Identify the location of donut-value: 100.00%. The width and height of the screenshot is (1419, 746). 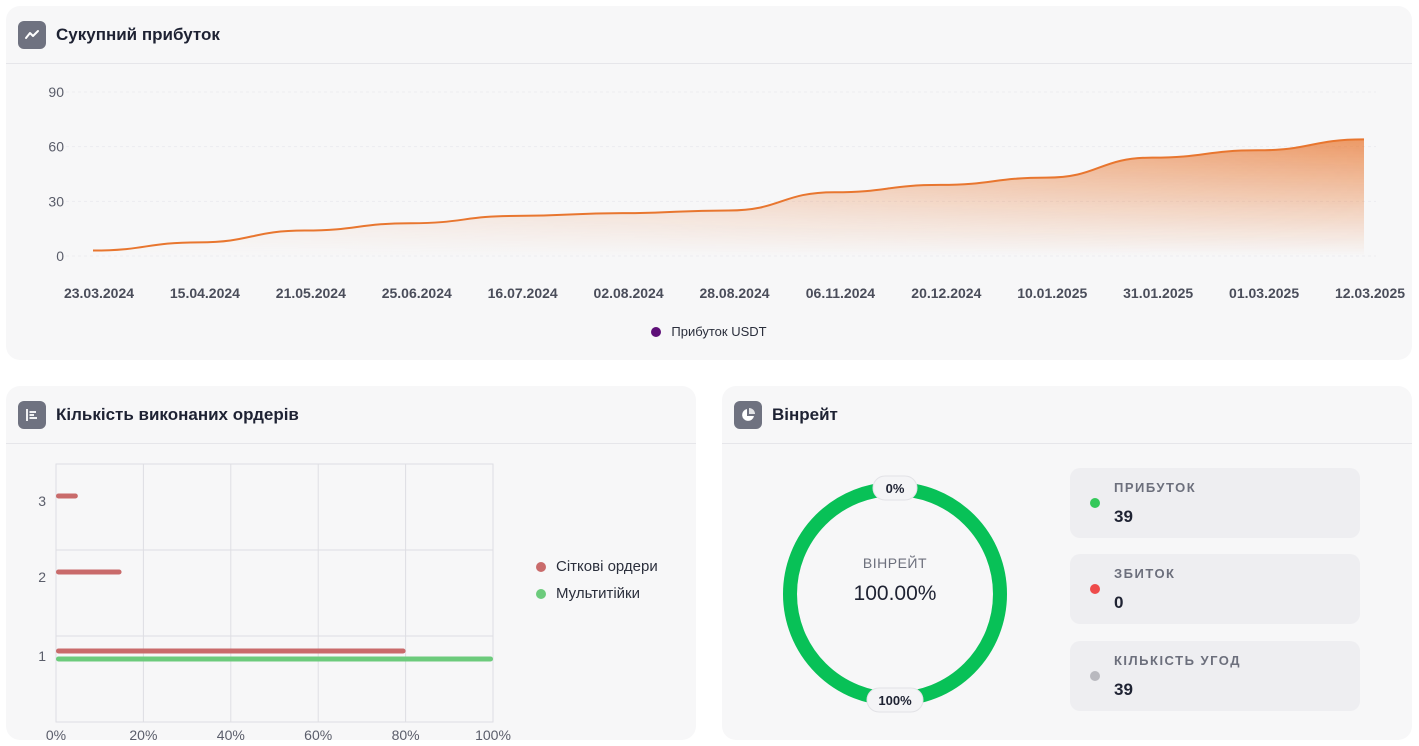
(895, 593).